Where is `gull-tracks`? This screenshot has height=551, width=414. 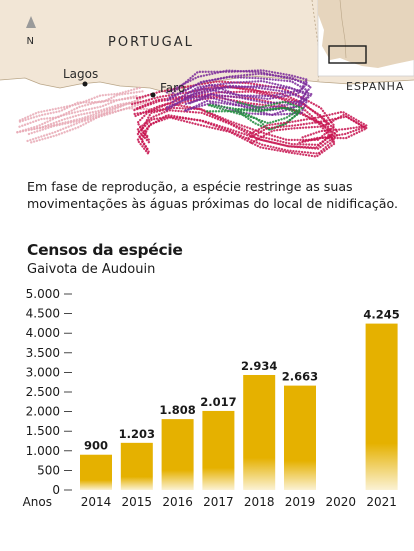
gull-tracks is located at coordinates (193, 113).